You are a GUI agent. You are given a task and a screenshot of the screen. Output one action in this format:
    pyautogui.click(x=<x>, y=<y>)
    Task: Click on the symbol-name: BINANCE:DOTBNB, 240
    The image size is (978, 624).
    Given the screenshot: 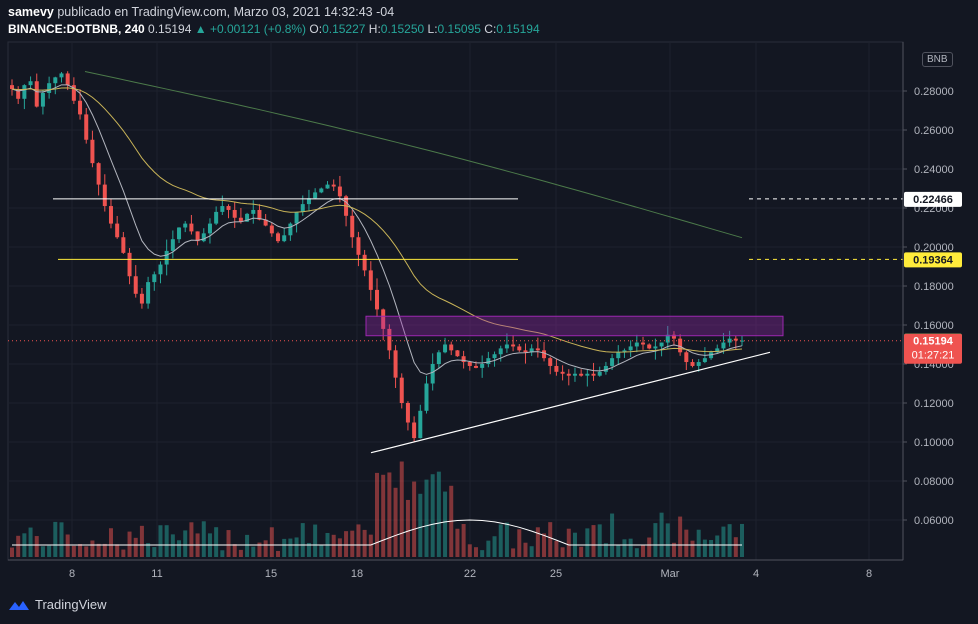 What is the action you would take?
    pyautogui.click(x=76, y=29)
    